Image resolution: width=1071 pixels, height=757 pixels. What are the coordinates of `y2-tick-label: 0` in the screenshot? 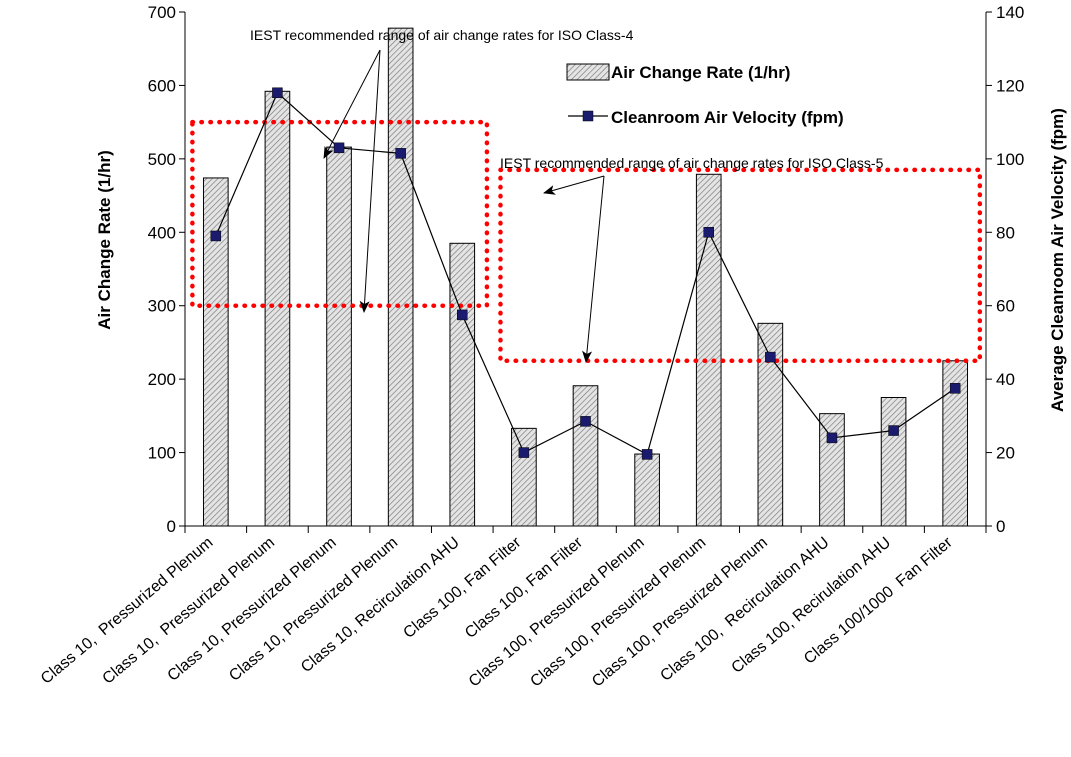 It's located at (1000, 526).